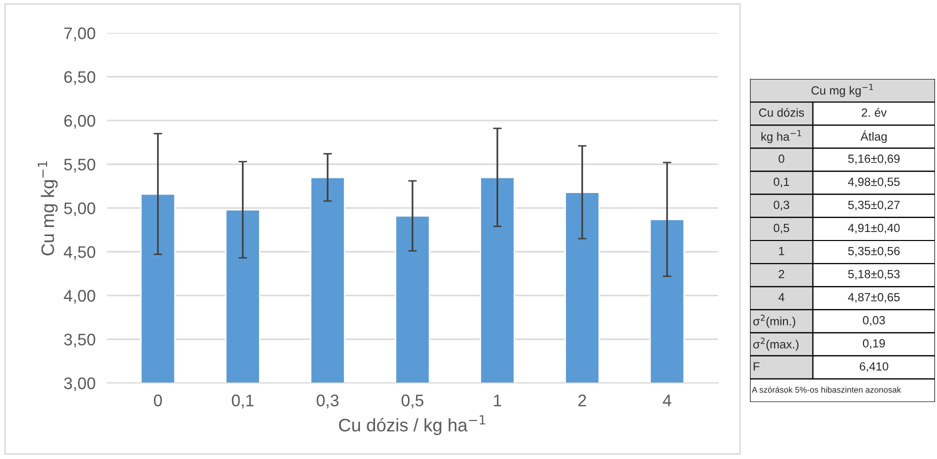 The image size is (937, 459). Describe the element at coordinates (158, 400) in the screenshot. I see `x-tick-label: 0` at that location.